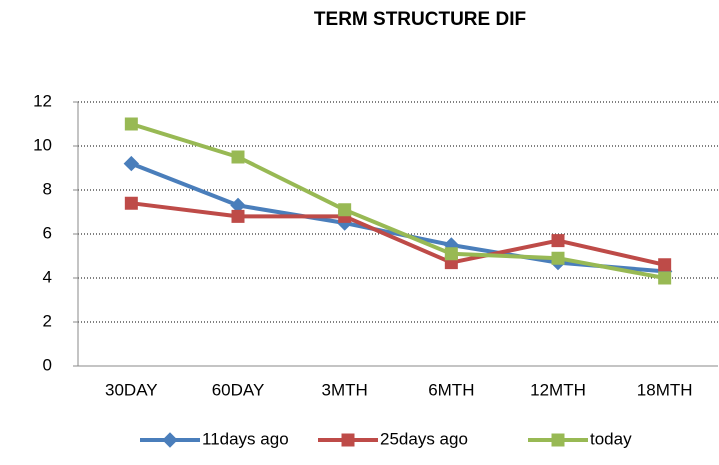 Image resolution: width=719 pixels, height=465 pixels. What do you see at coordinates (451, 389) in the screenshot?
I see `x-tick-label: 6MTH` at bounding box center [451, 389].